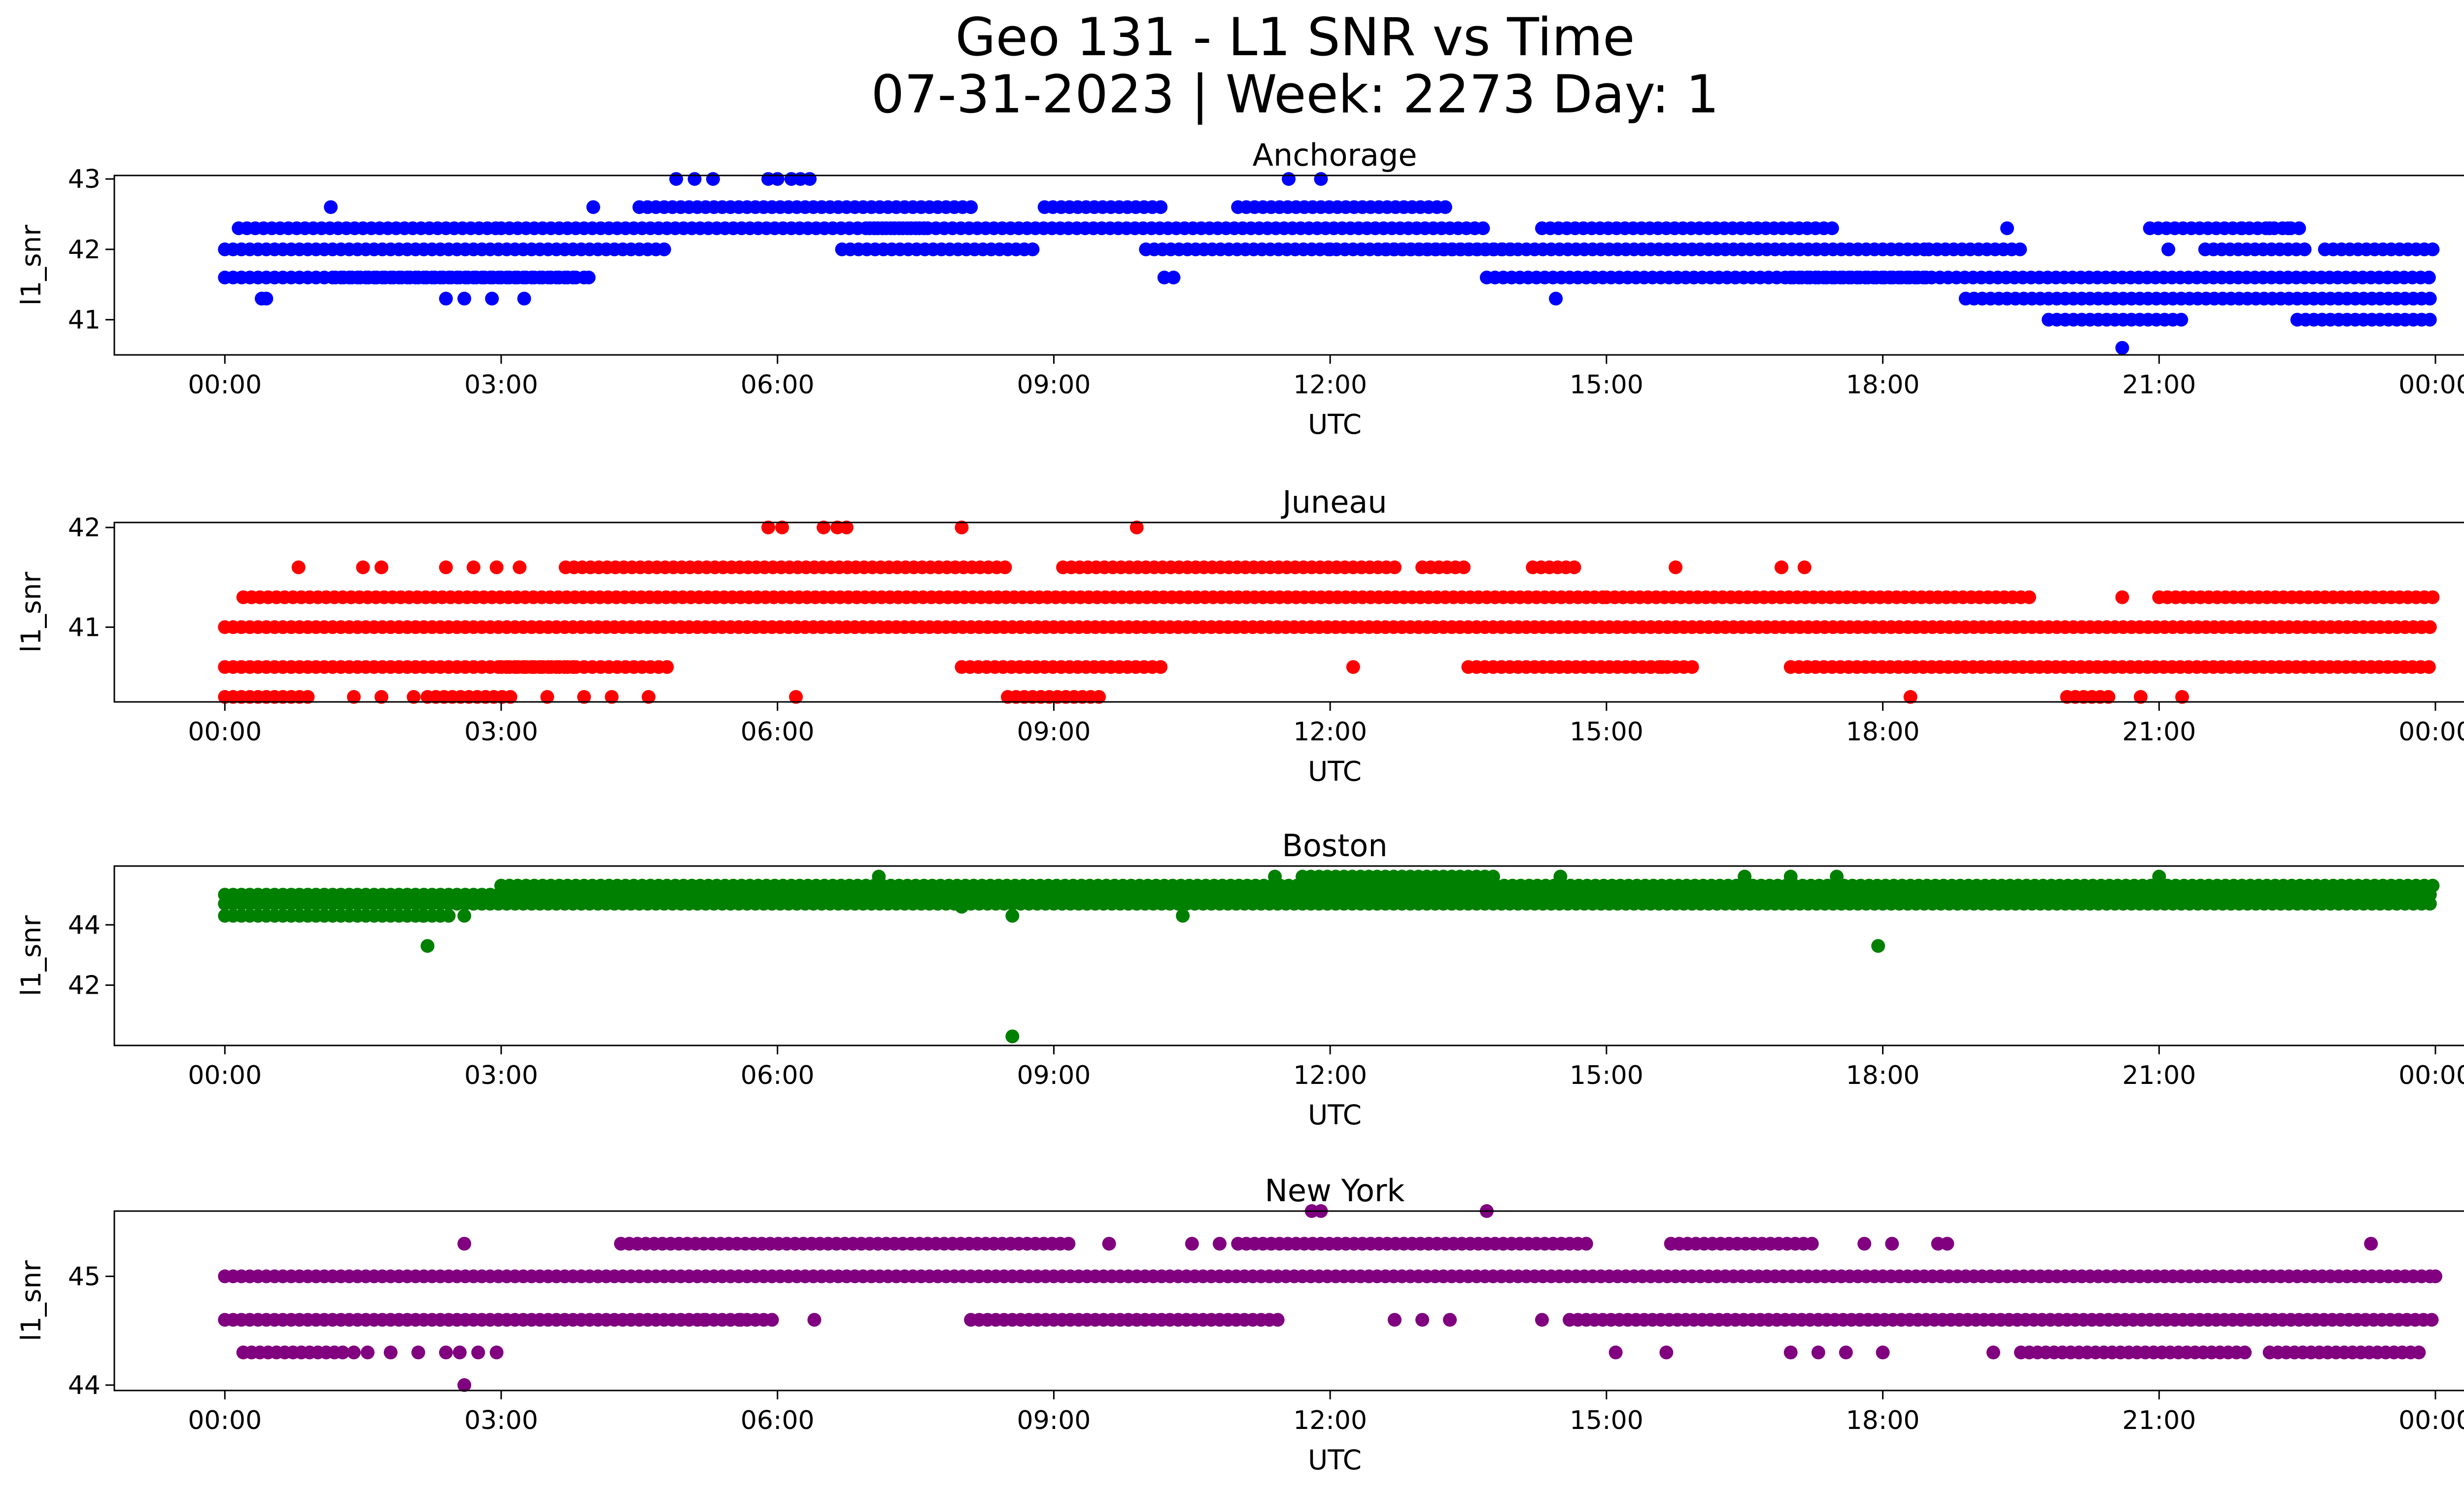 The width and height of the screenshot is (2464, 1495). What do you see at coordinates (84, 986) in the screenshot?
I see `y-tick-label: 42` at bounding box center [84, 986].